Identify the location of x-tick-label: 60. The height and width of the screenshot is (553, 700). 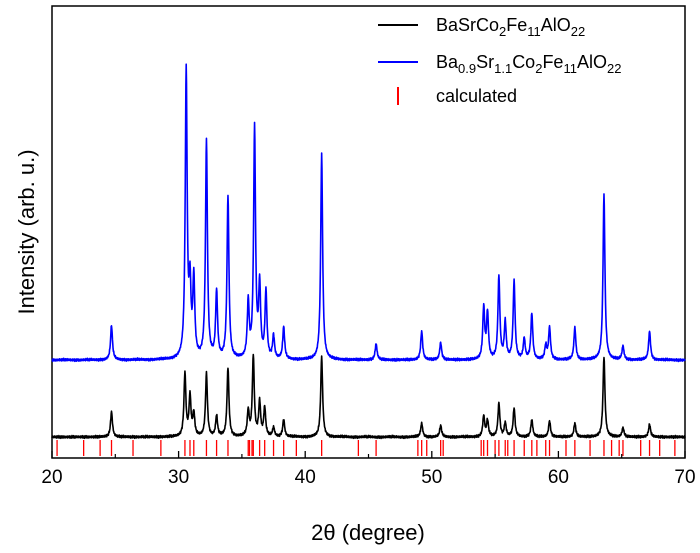
(558, 477).